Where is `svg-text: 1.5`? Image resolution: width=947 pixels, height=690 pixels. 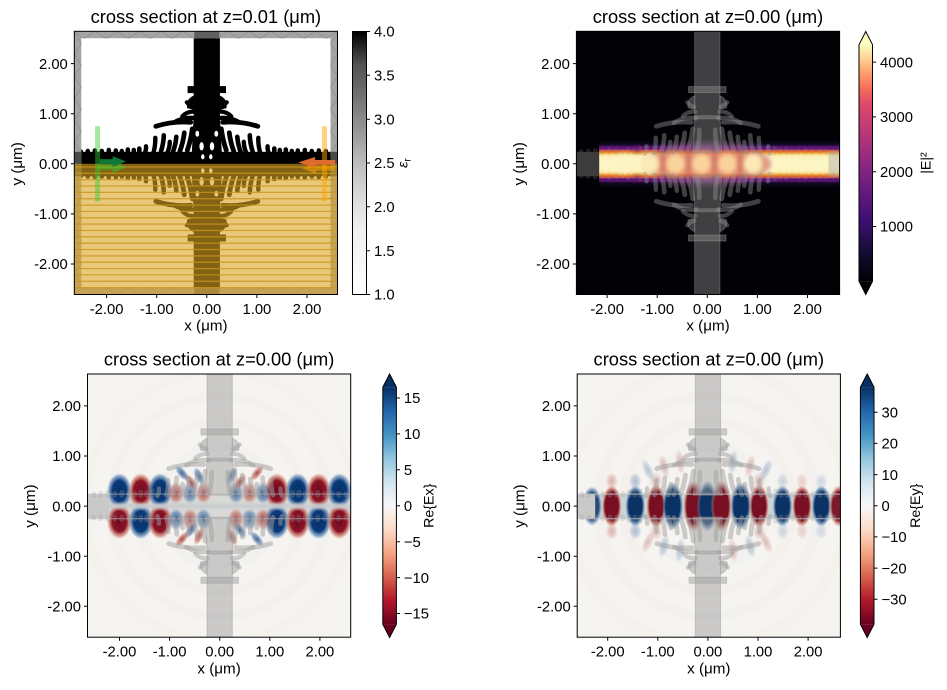
svg-text: 1.5 is located at coordinates (384, 252).